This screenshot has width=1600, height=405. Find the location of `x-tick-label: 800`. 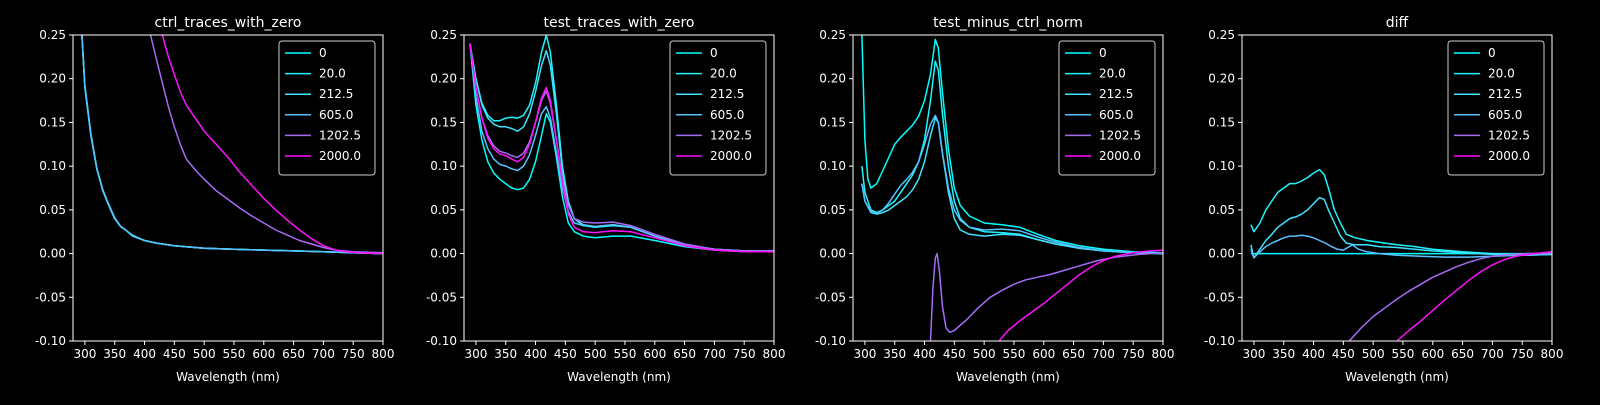

x-tick-label: 800 is located at coordinates (1163, 354).